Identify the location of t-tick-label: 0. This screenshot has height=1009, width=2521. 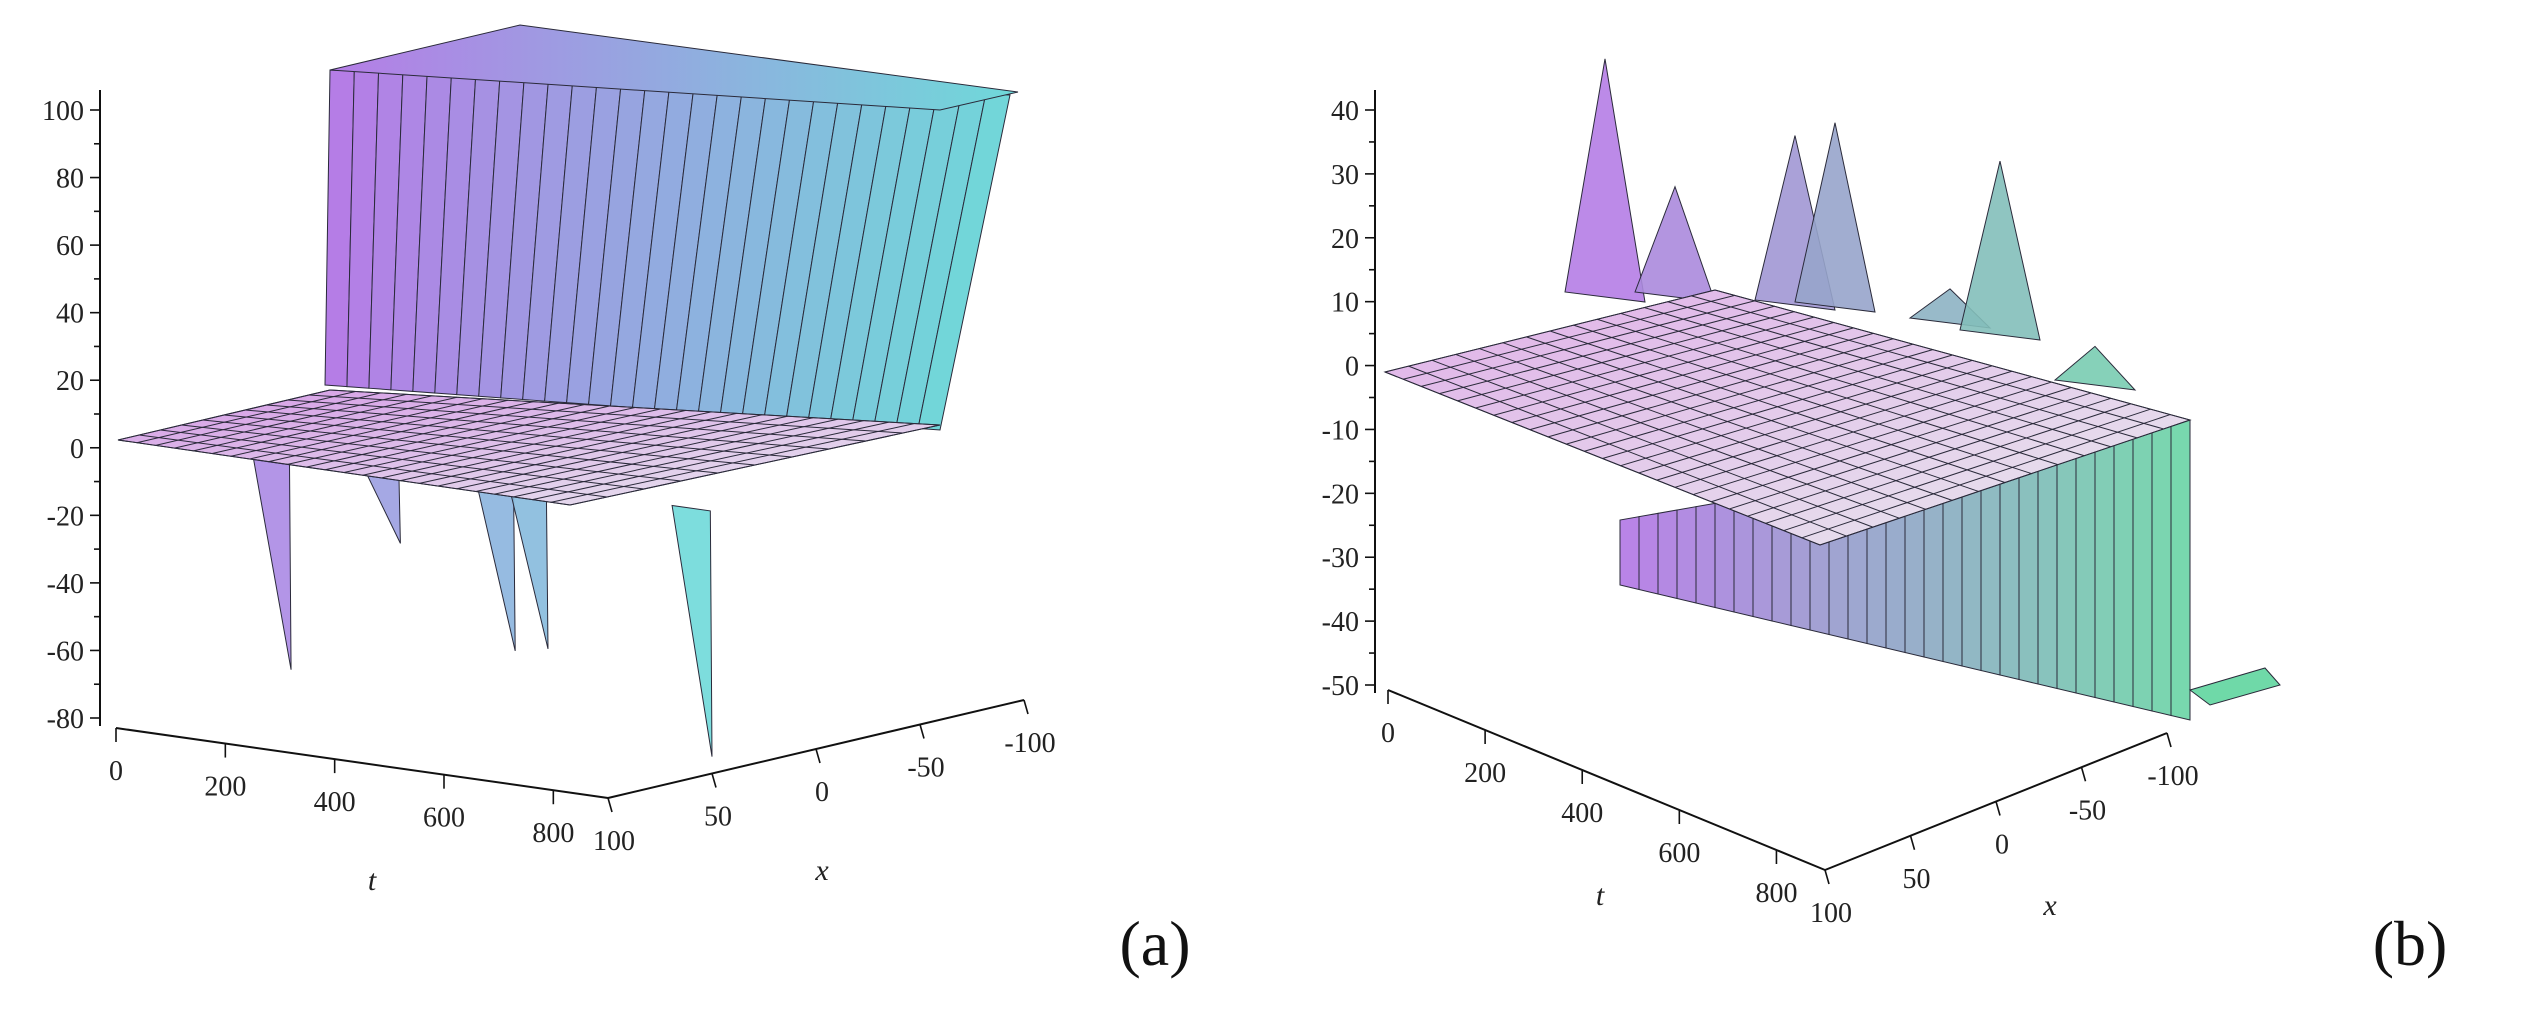
(116, 771).